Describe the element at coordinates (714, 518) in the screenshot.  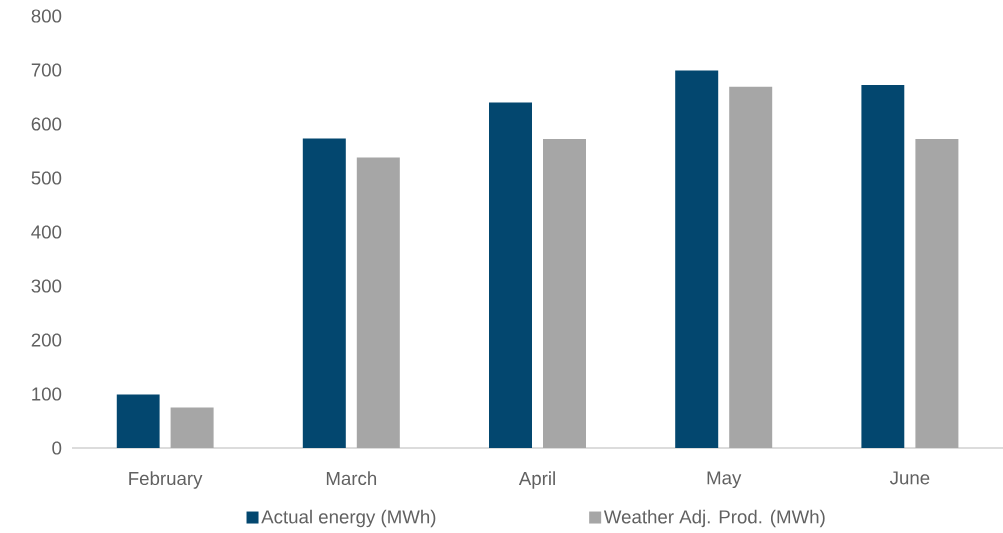
I see `legend-label: Weather Adj. Prod. (MWh)` at that location.